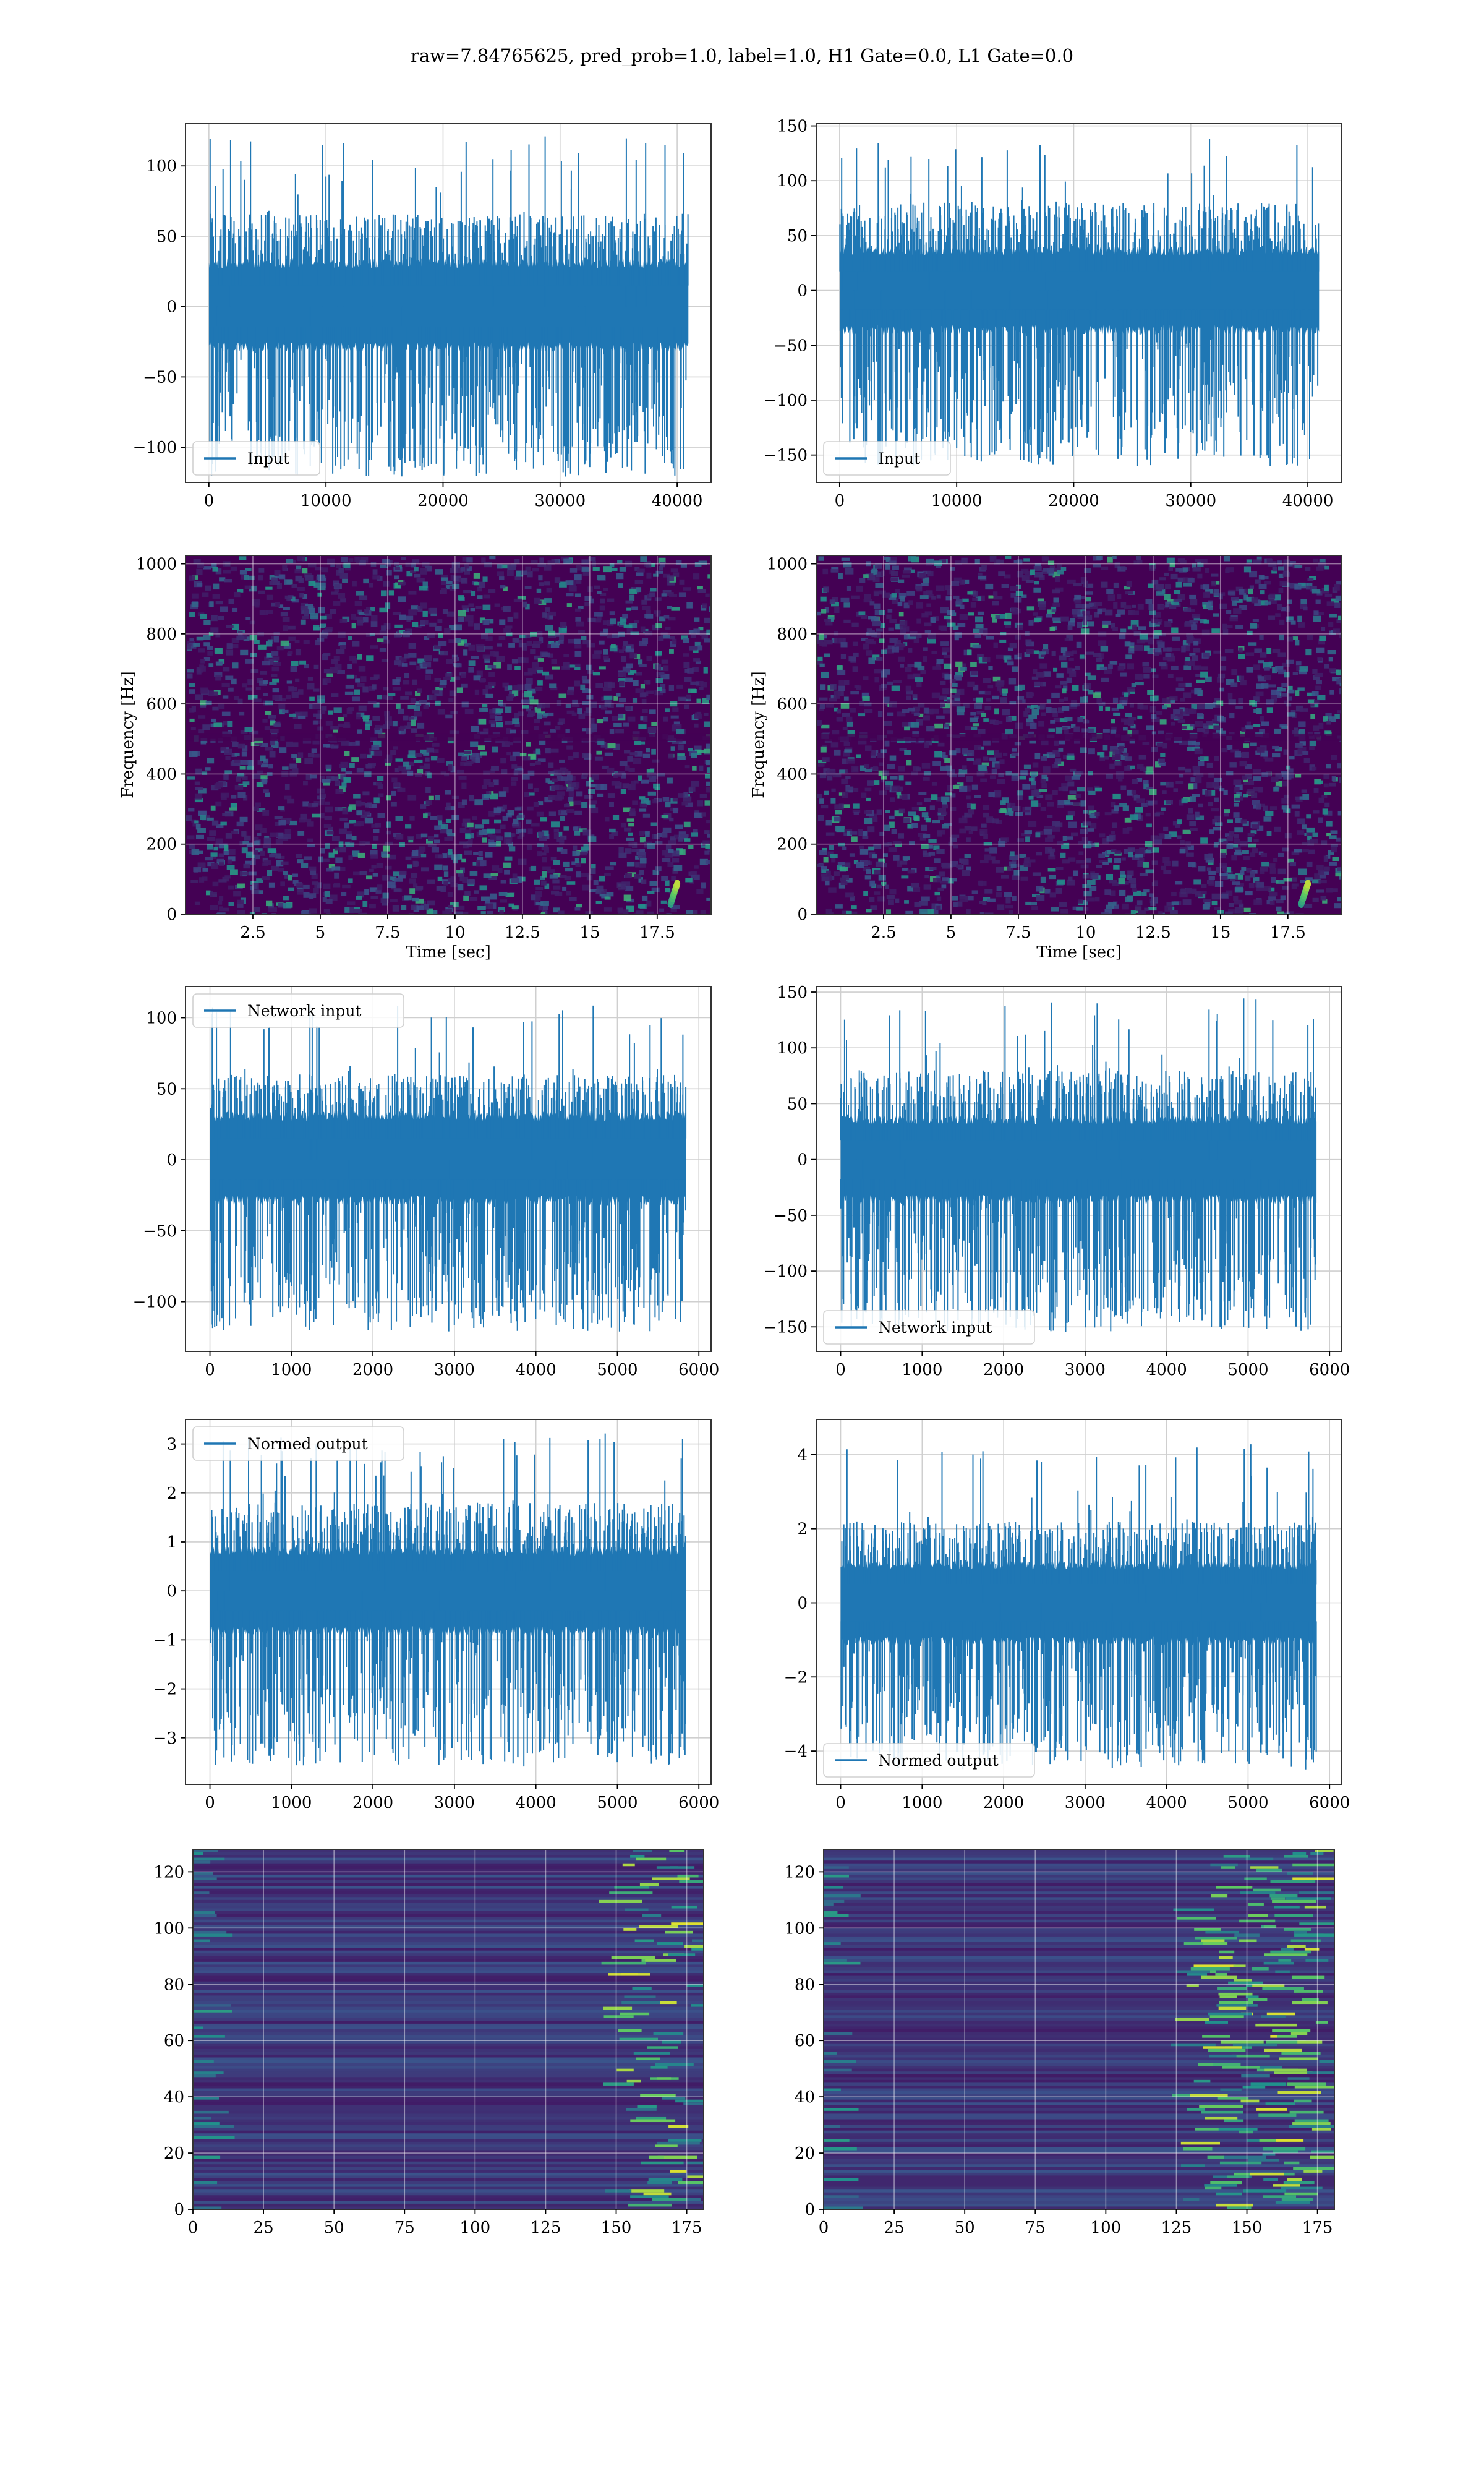 The height and width of the screenshot is (2474, 1484). I want to click on x-tick-label: 10, so click(1085, 932).